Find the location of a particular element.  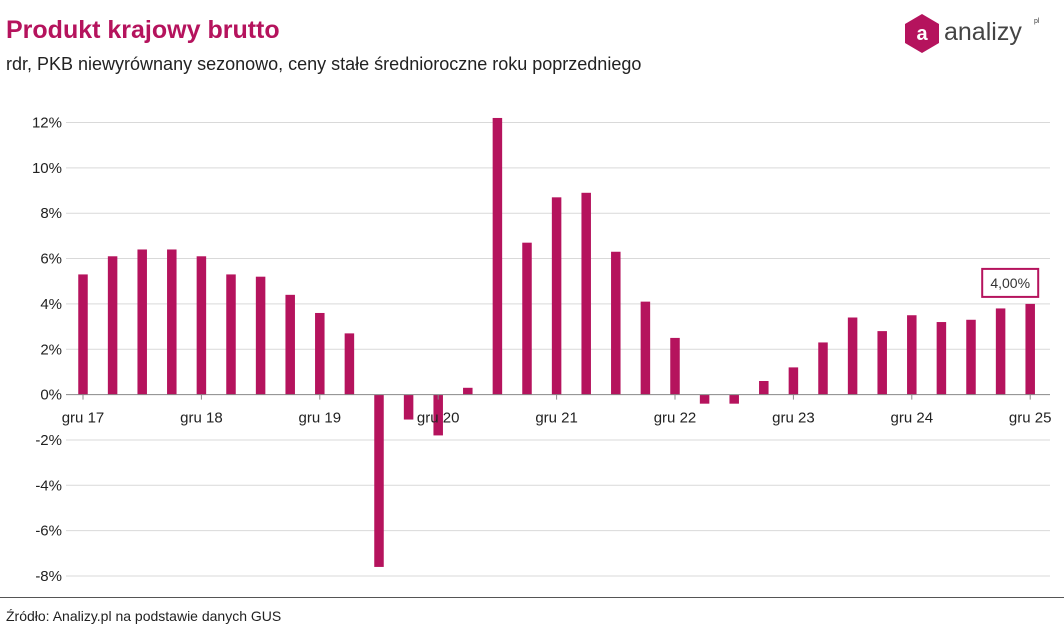

y-tick-label: -2% is located at coordinates (48, 440).